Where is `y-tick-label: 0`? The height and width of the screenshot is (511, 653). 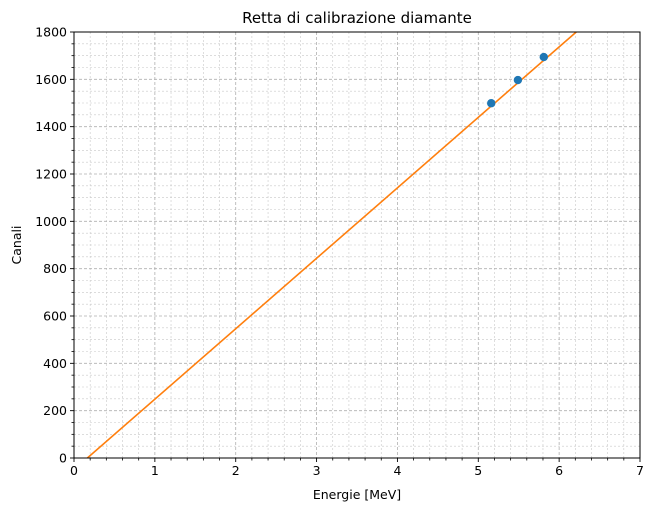
y-tick-label: 0 is located at coordinates (63, 458).